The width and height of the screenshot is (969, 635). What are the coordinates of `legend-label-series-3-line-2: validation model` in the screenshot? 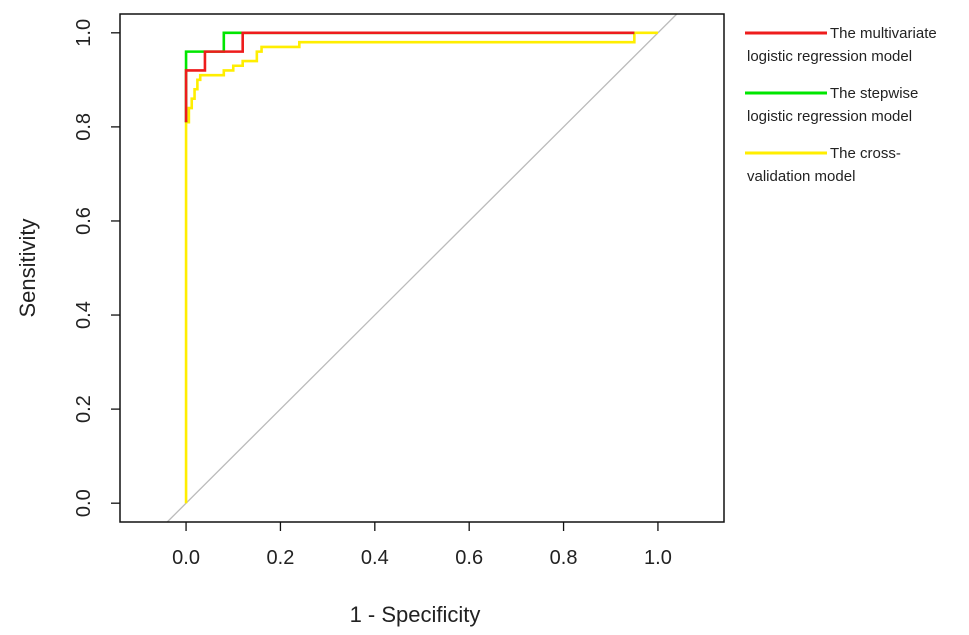 It's located at (801, 176).